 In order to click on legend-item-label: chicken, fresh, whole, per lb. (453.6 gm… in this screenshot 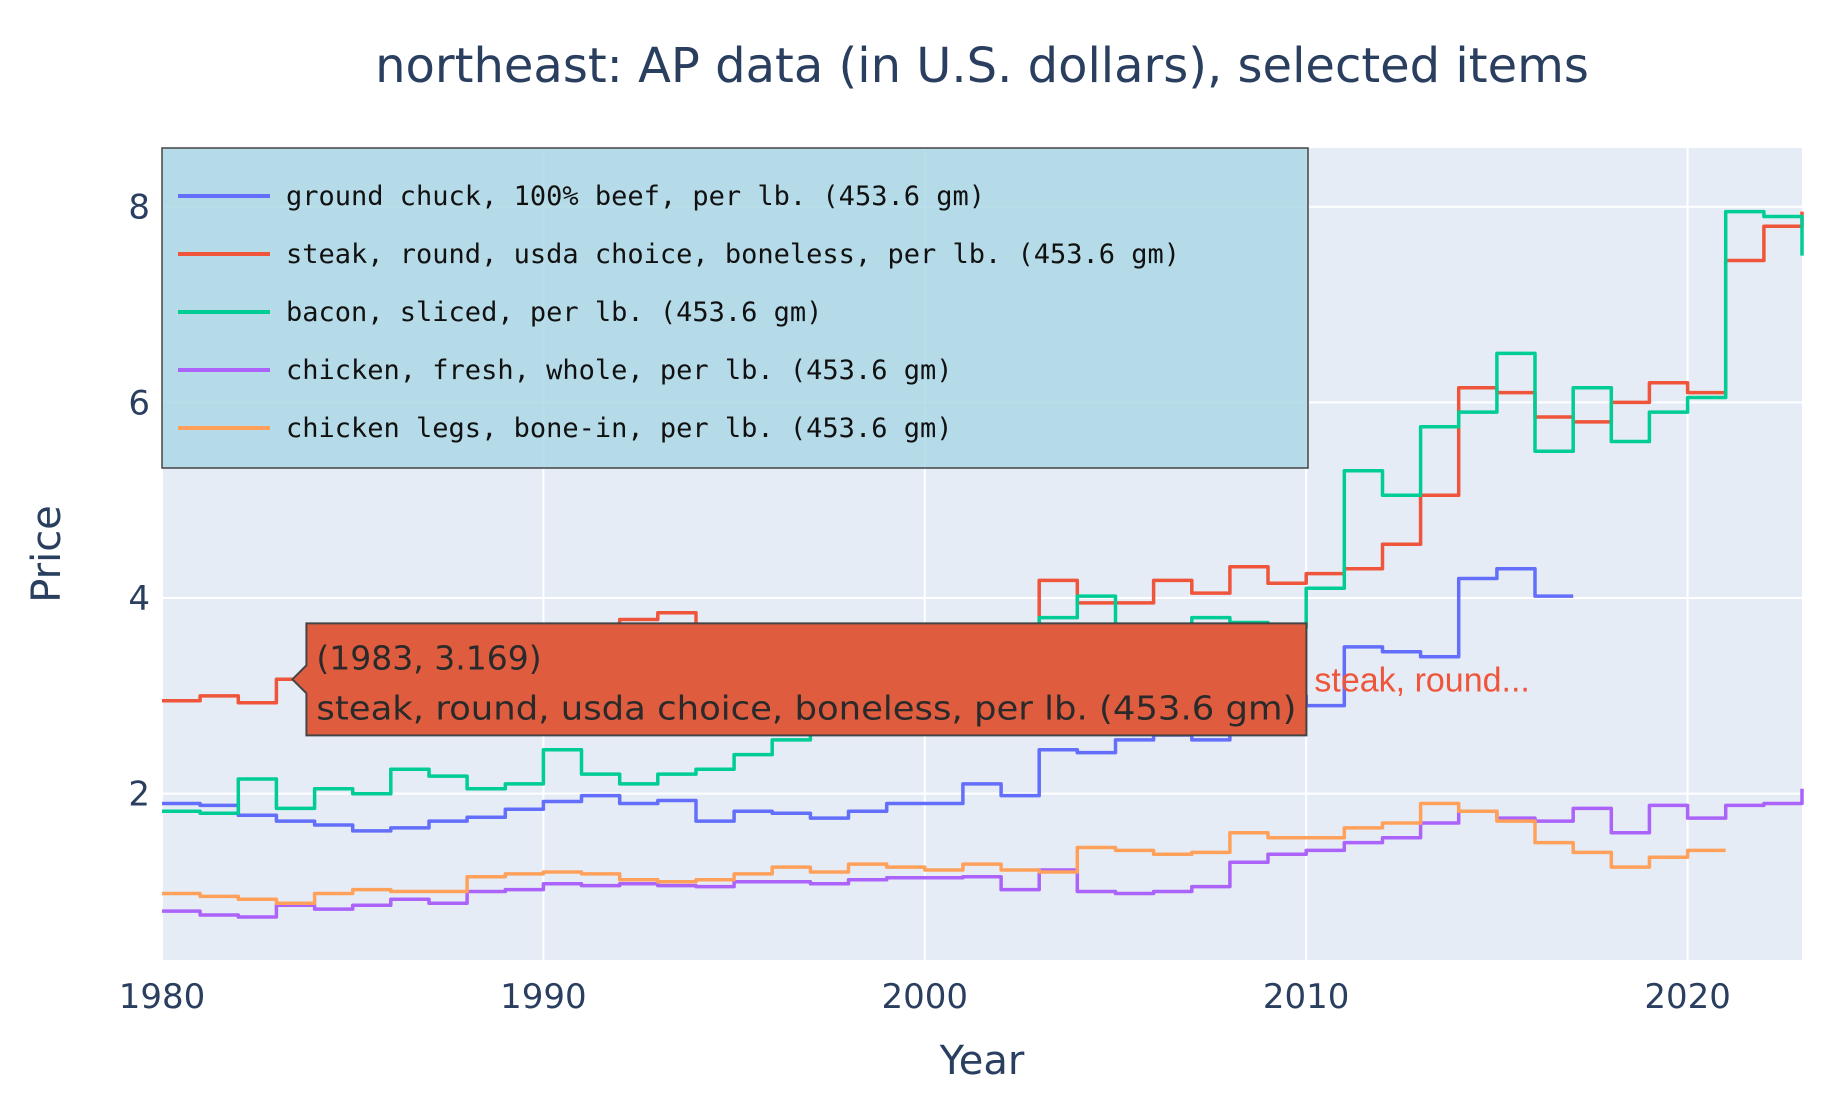, I will do `click(619, 370)`.